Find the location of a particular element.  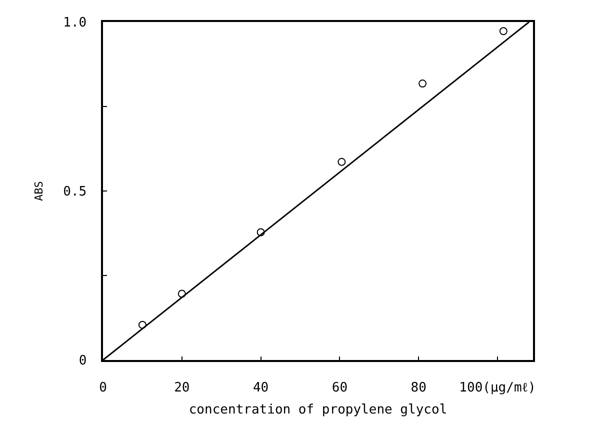

x-tick-label: 60 is located at coordinates (340, 388).